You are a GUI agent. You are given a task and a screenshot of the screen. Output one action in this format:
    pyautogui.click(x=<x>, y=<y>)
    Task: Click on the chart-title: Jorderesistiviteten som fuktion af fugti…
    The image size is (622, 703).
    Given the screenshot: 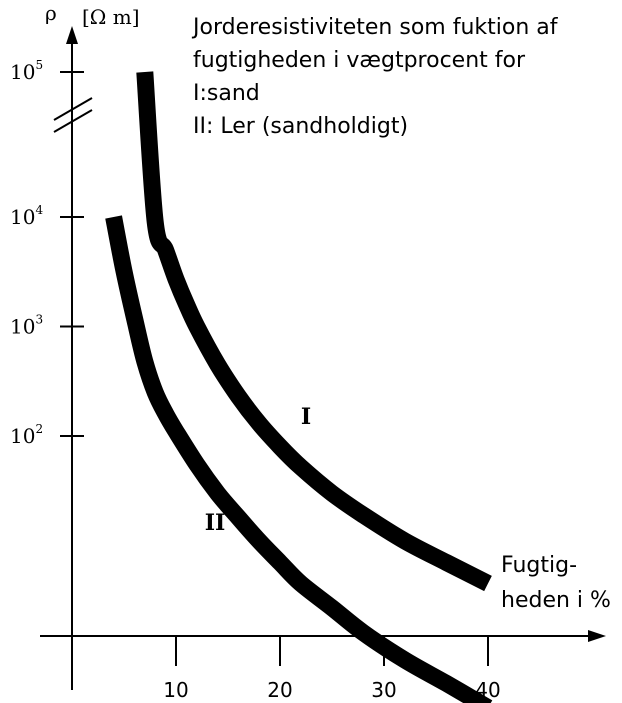 What is the action you would take?
    pyautogui.click(x=375, y=77)
    